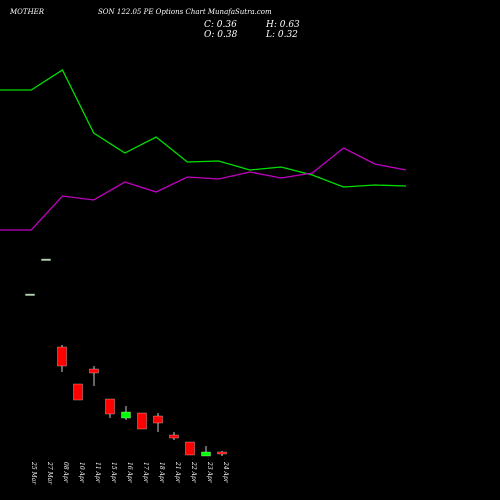 Image resolution: width=500 pixels, height=500 pixels. What do you see at coordinates (281, 35) in the screenshot?
I see `ohlc-low: L: 0.32` at bounding box center [281, 35].